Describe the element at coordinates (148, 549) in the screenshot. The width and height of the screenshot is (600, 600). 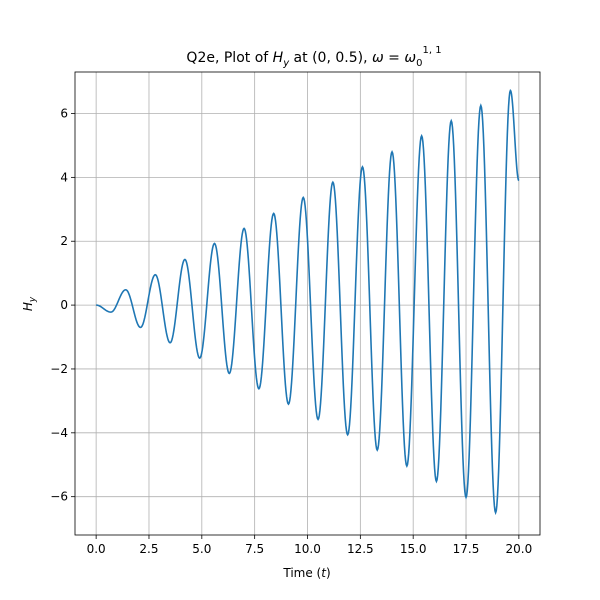
I see `x-tick-label: 2.5` at that location.